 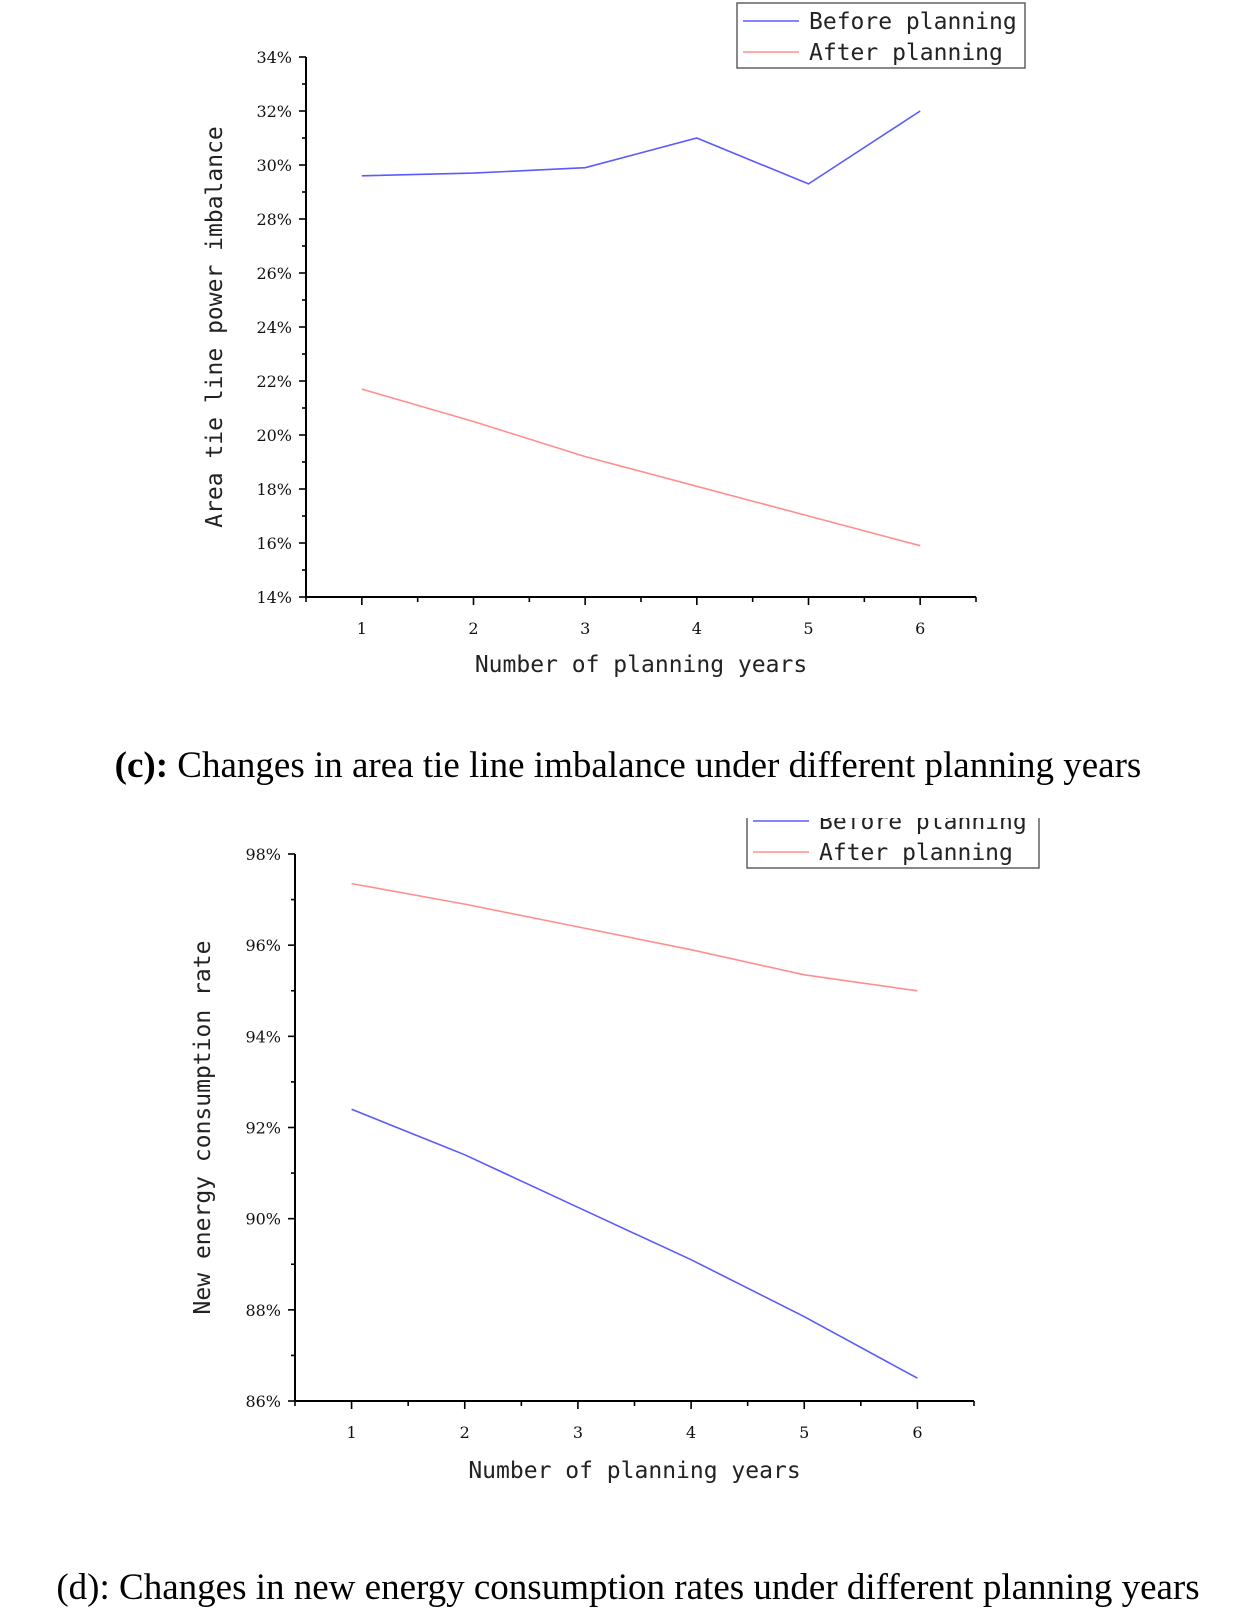 What do you see at coordinates (274, 435) in the screenshot?
I see `y-tick-label: 20%` at bounding box center [274, 435].